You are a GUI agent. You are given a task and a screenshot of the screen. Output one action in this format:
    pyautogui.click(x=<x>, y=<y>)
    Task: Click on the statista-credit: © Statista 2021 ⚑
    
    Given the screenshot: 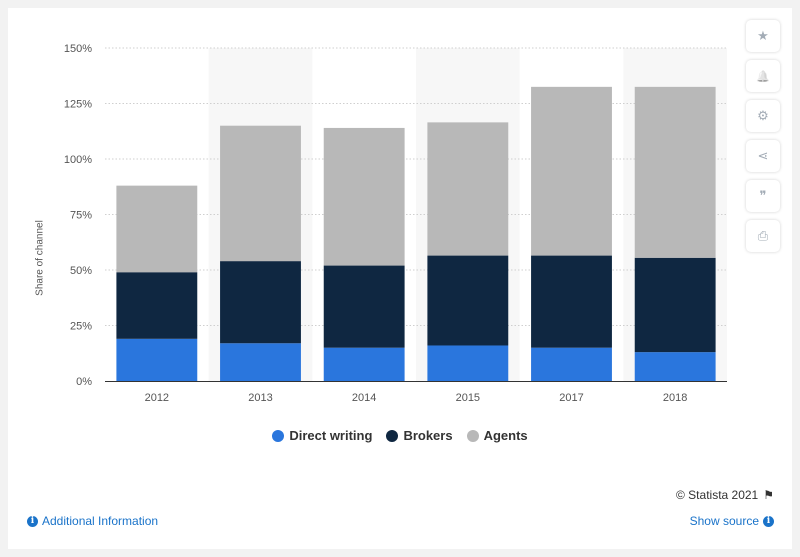 What is the action you would take?
    pyautogui.click(x=725, y=495)
    